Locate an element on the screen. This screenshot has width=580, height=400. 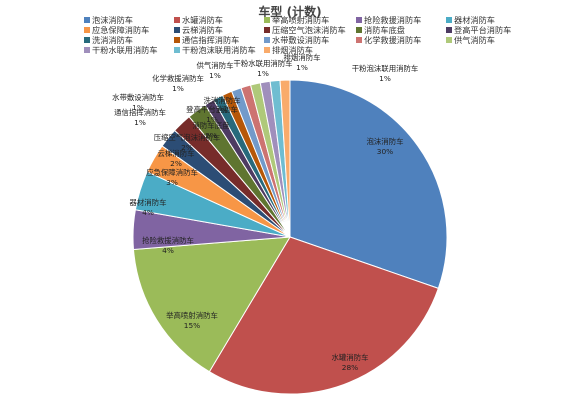
data-label: 器材消防车 is located at coordinates (148, 202).